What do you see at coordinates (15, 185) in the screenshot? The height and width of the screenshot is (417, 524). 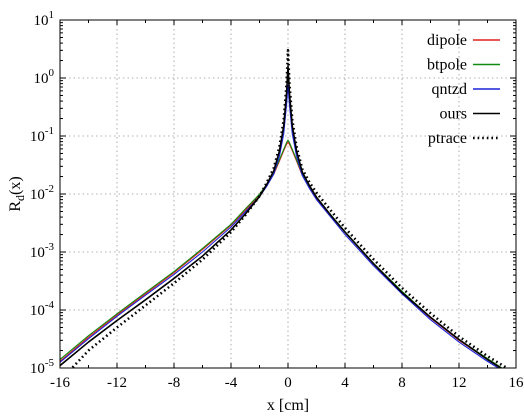 I see `y-axis-label-rest: (x)` at bounding box center [15, 185].